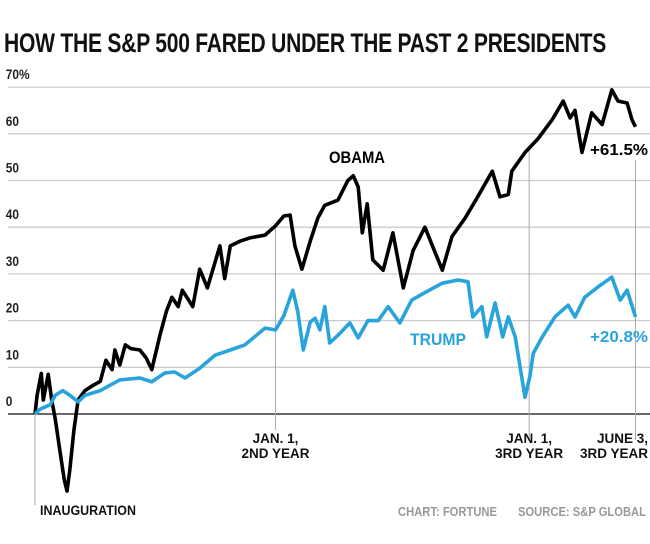  Describe the element at coordinates (275, 453) in the screenshot. I see `x-marker-label: 2ND YEAR` at that location.